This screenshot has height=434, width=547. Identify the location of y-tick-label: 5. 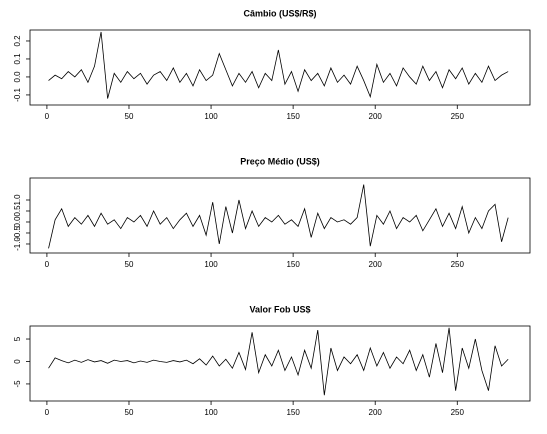
(17, 338).